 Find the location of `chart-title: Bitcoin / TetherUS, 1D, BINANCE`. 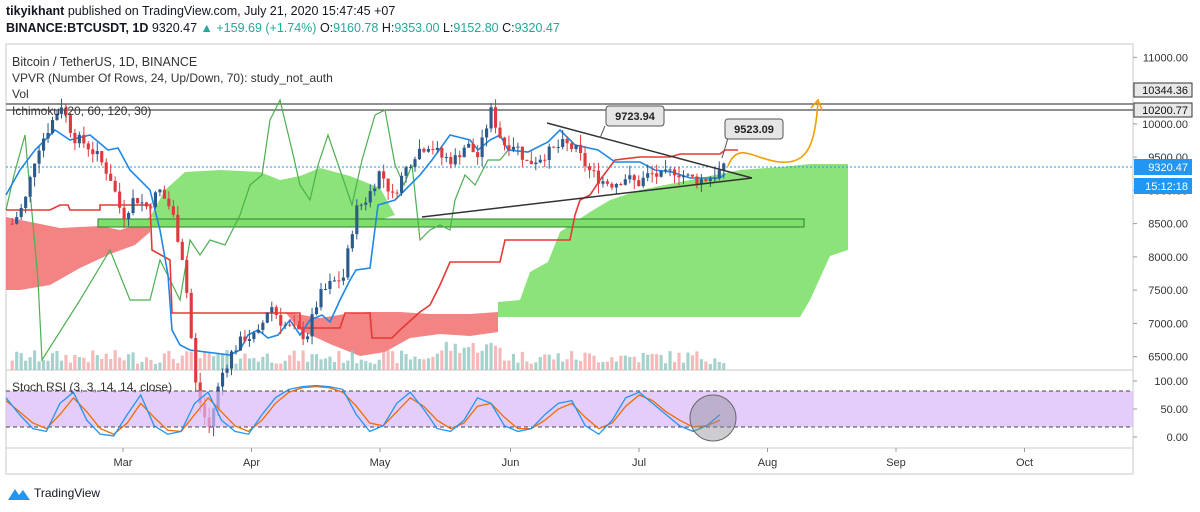

chart-title: Bitcoin / TetherUS, 1D, BINANCE is located at coordinates (105, 62).